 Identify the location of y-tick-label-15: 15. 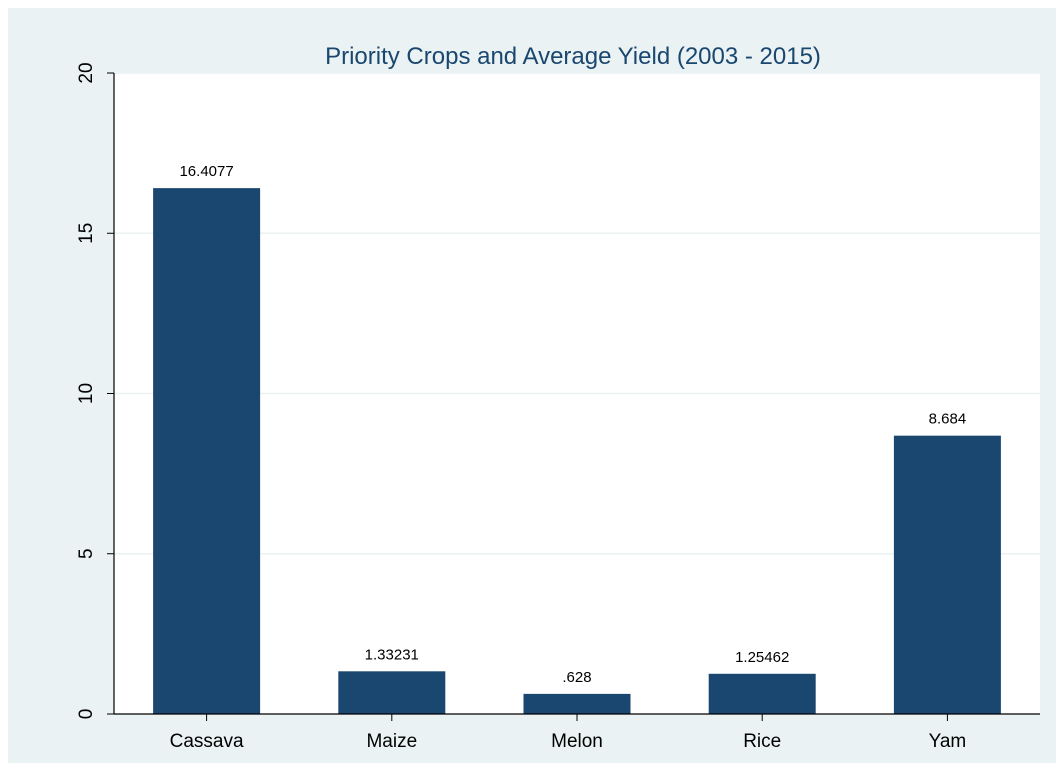
(86, 233).